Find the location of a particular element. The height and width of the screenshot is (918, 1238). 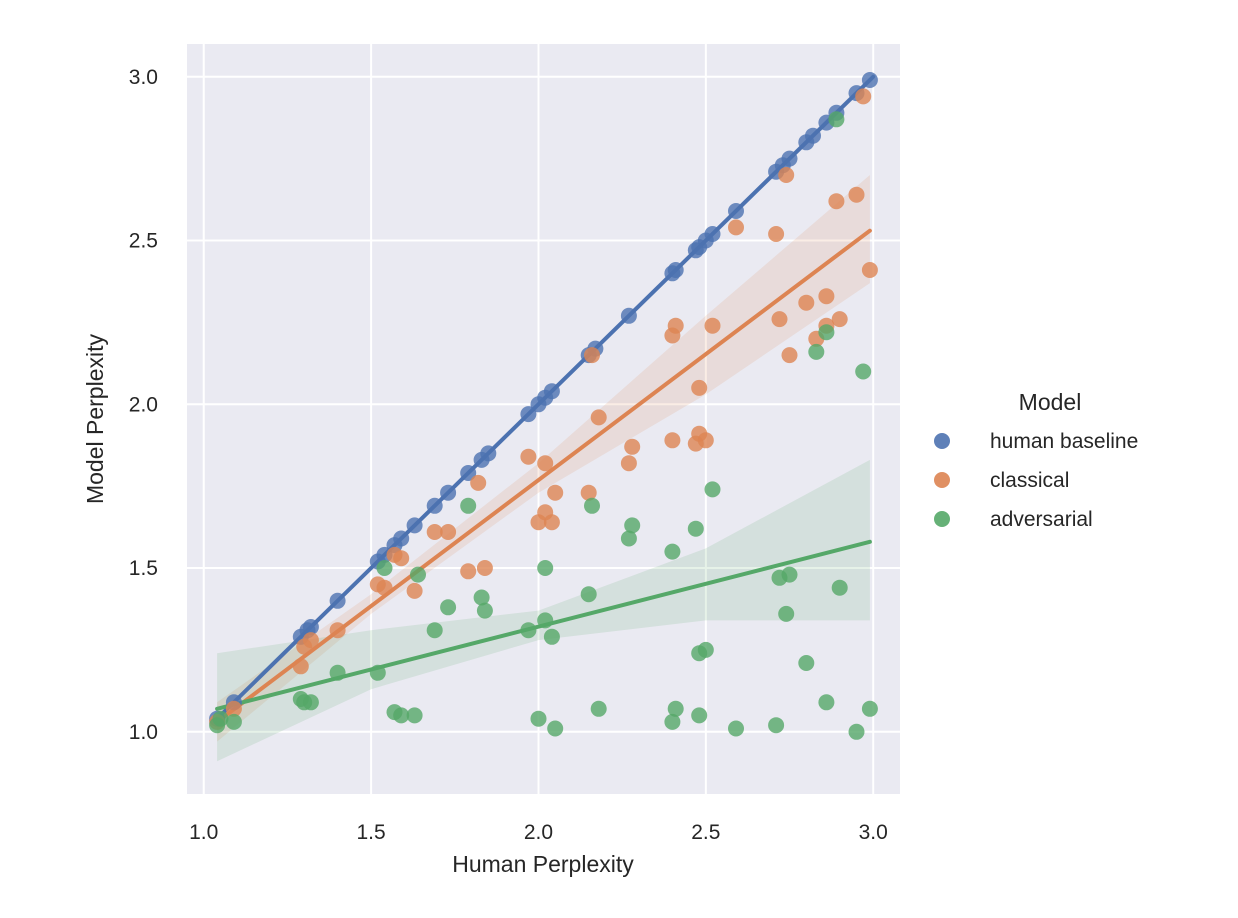

x-tick-label: 2.0 is located at coordinates (538, 832).